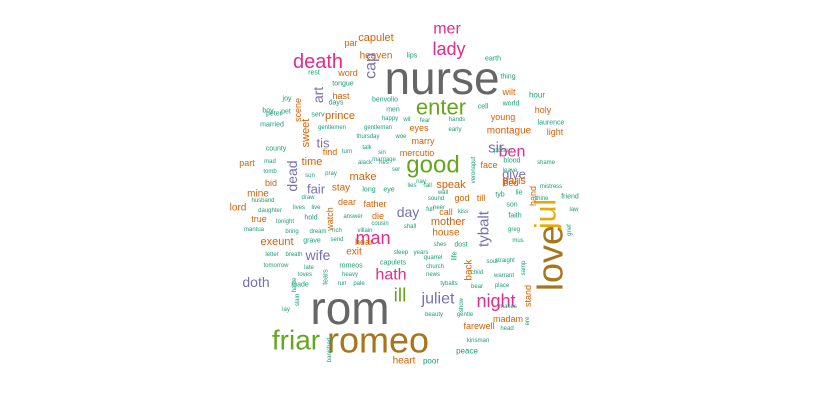  I want to click on cloud-word: pray, so click(331, 174).